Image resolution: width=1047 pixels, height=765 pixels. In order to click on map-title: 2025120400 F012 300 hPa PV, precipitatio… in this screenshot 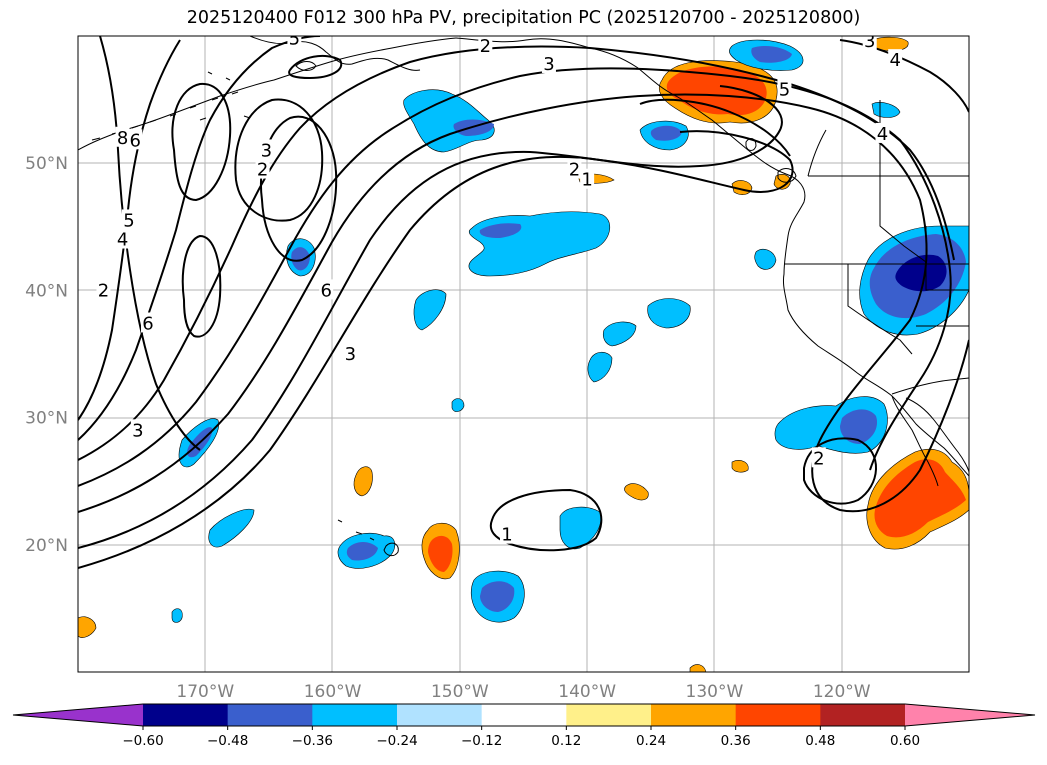, I will do `click(523, 18)`.